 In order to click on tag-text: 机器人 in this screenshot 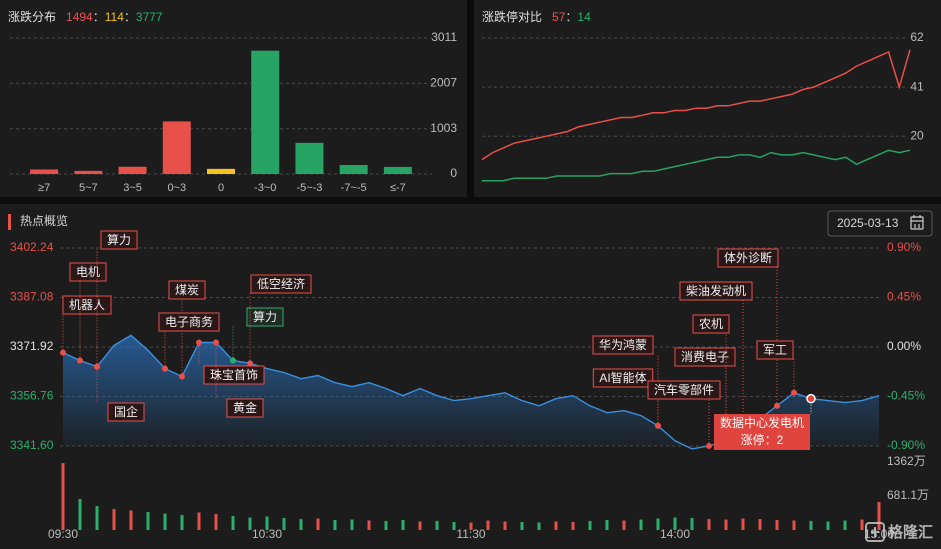, I will do `click(87, 305)`.